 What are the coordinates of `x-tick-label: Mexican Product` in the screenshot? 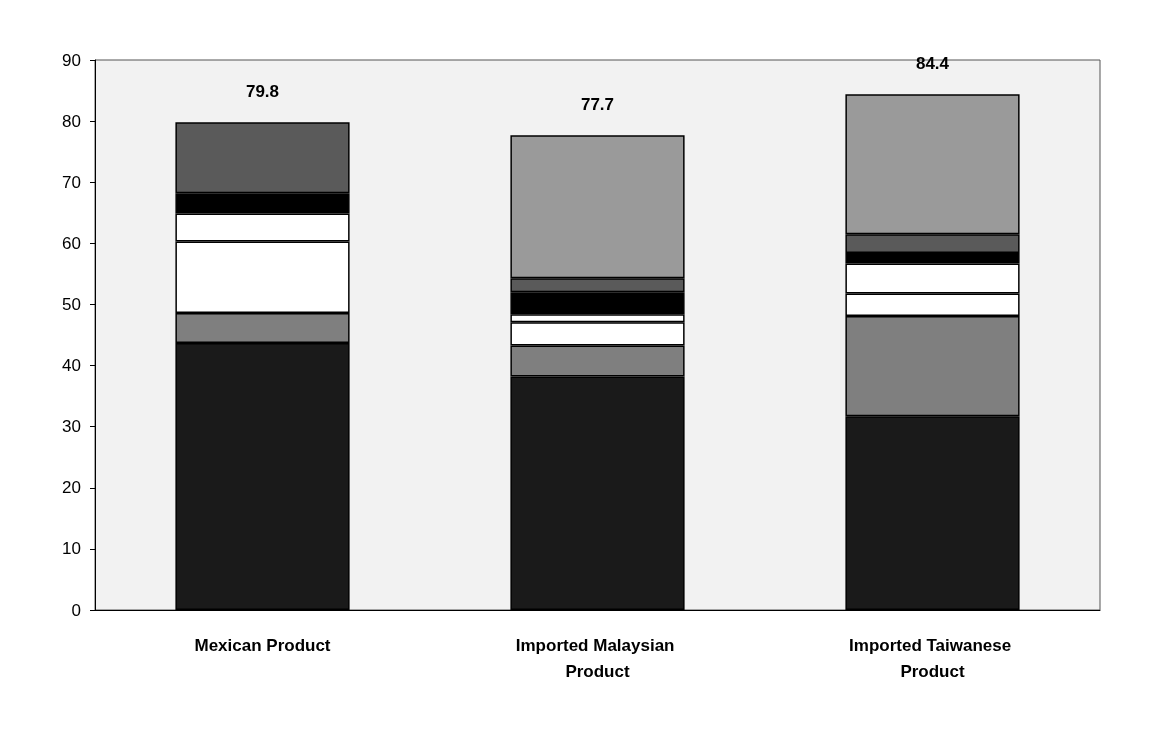 It's located at (262, 645).